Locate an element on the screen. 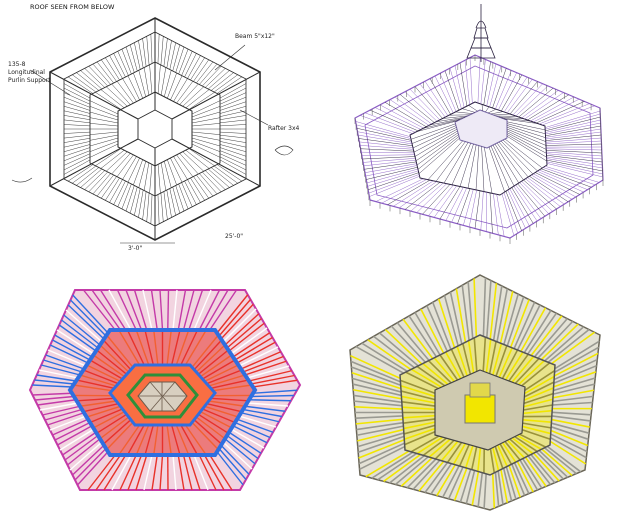  wireframe-top-opening is located at coordinates (481, 129).